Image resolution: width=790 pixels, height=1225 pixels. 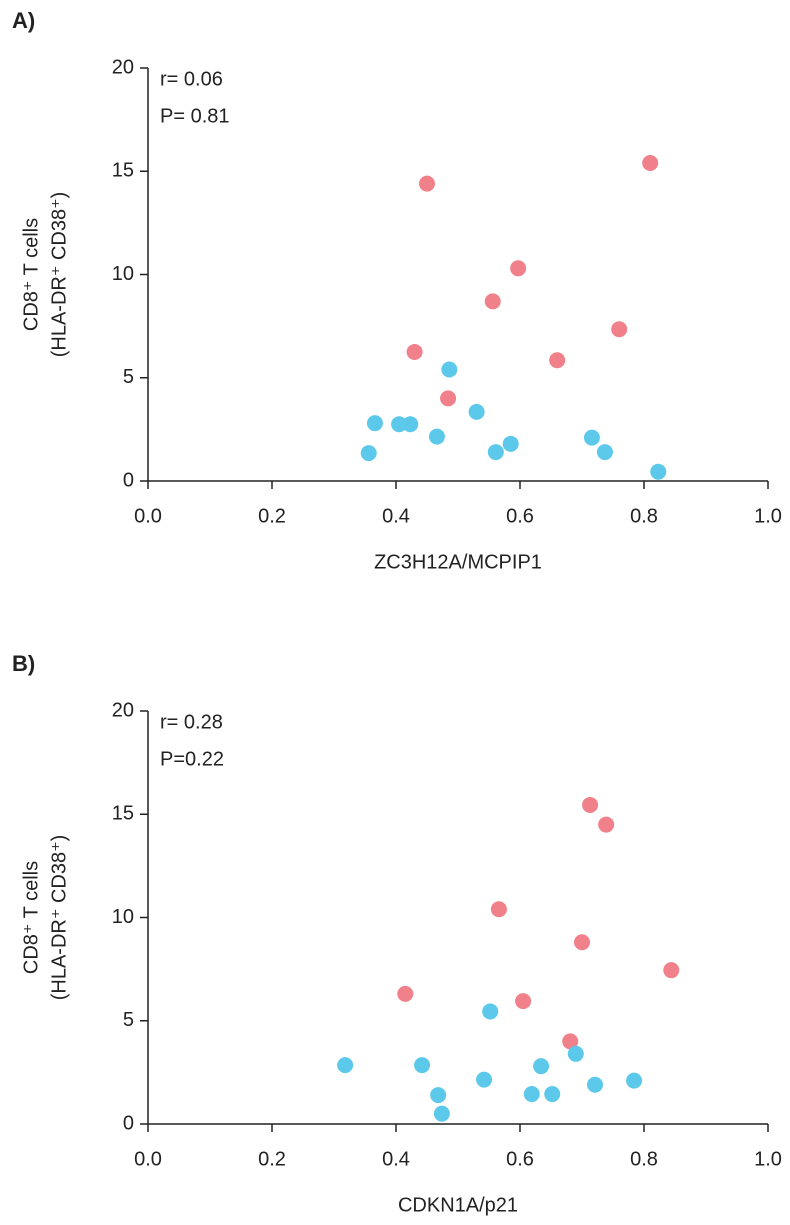 I want to click on annotation: r= 0.28, so click(x=191, y=722).